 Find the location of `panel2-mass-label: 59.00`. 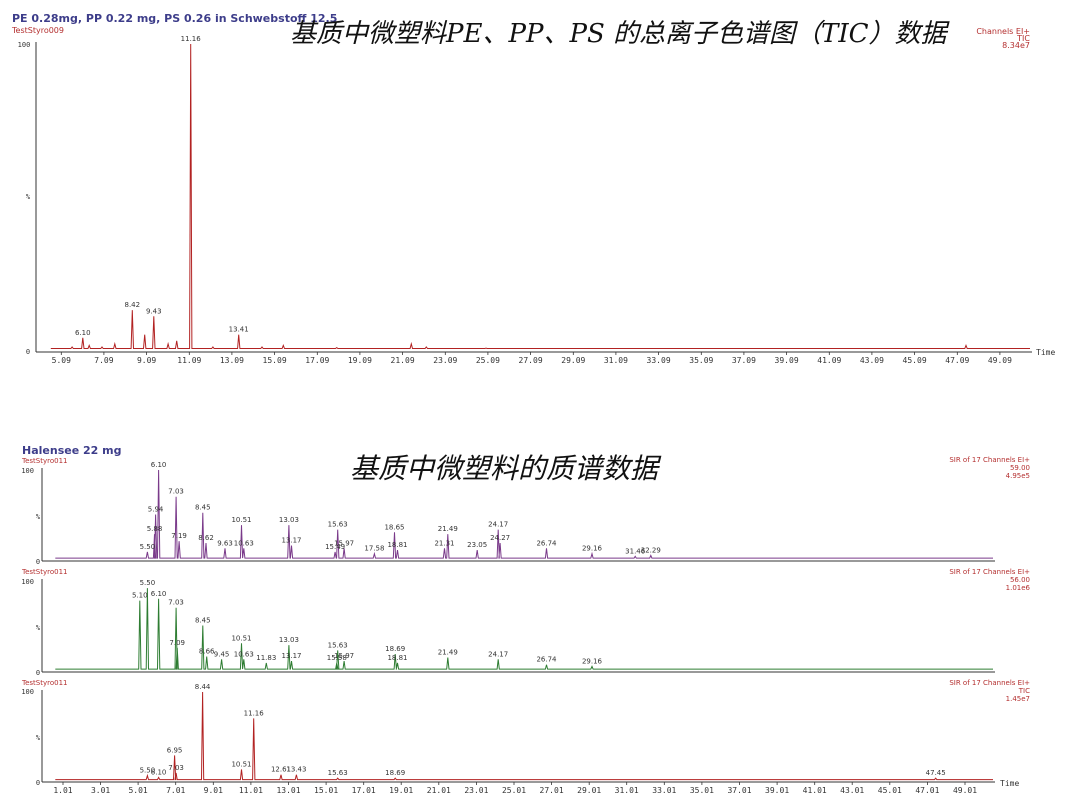

panel2-mass-label: 59.00 is located at coordinates (1020, 468).